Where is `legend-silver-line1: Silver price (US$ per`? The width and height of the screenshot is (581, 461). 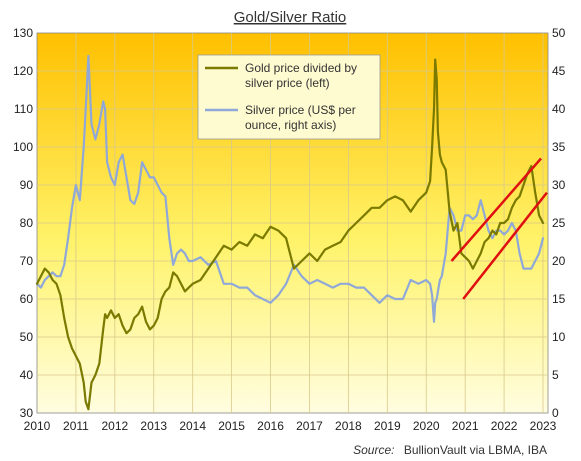
legend-silver-line1: Silver price (US$ per is located at coordinates (300, 110).